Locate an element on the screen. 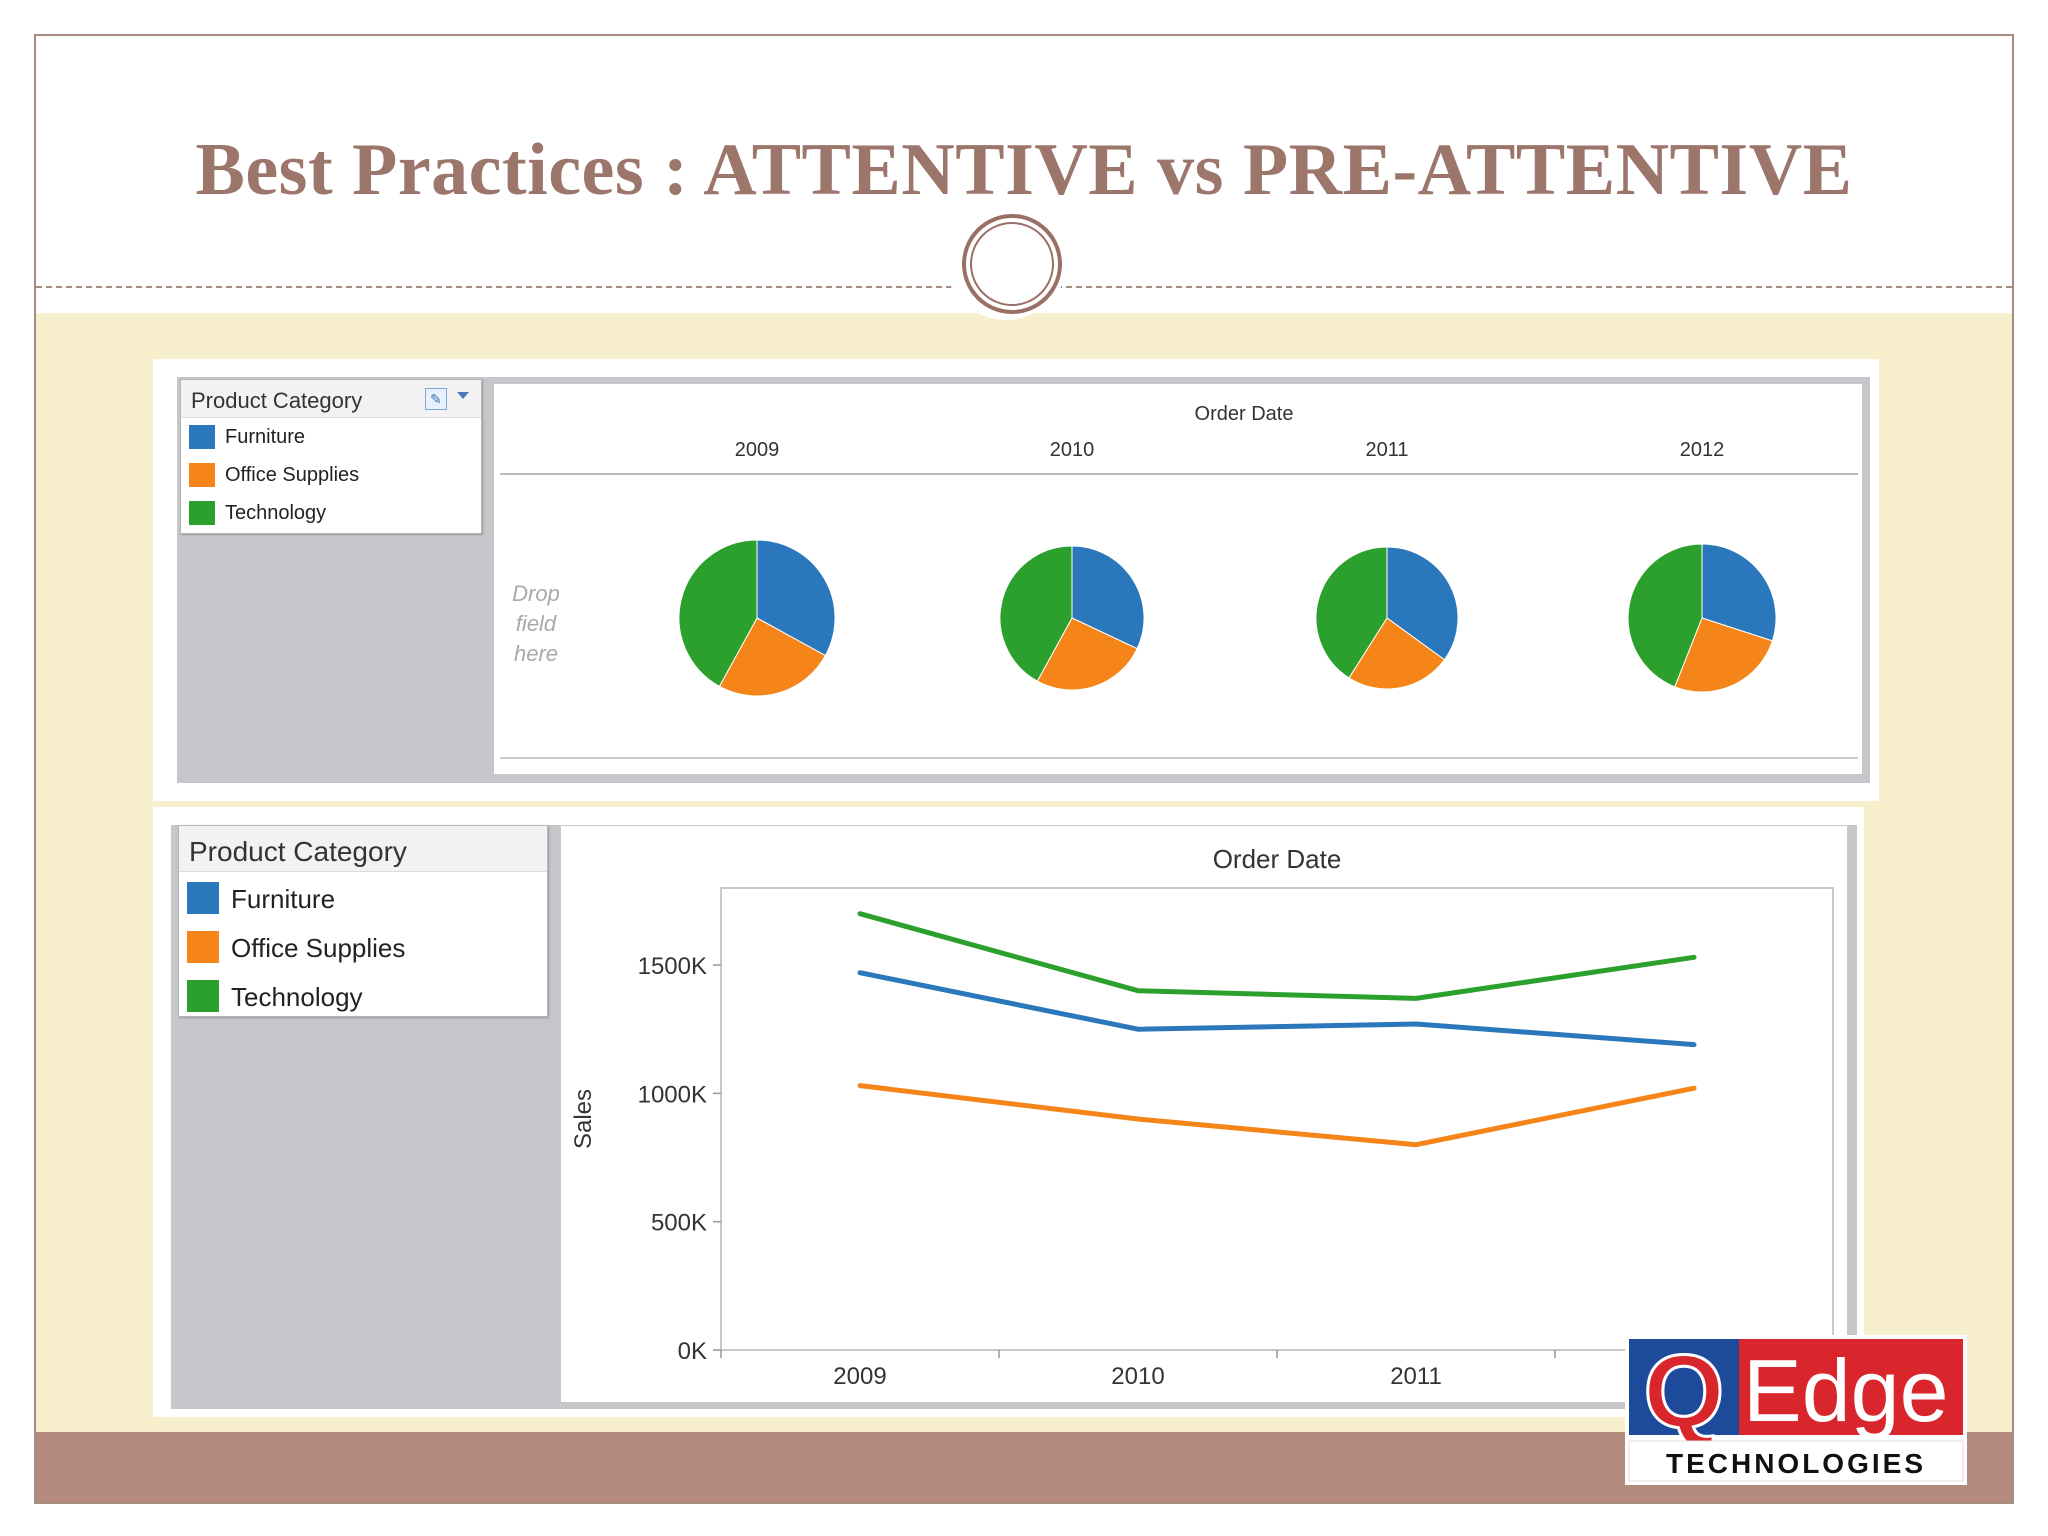 The width and height of the screenshot is (2048, 1536). line-legend-item-office-supplies: Office Supplies is located at coordinates (363, 947).